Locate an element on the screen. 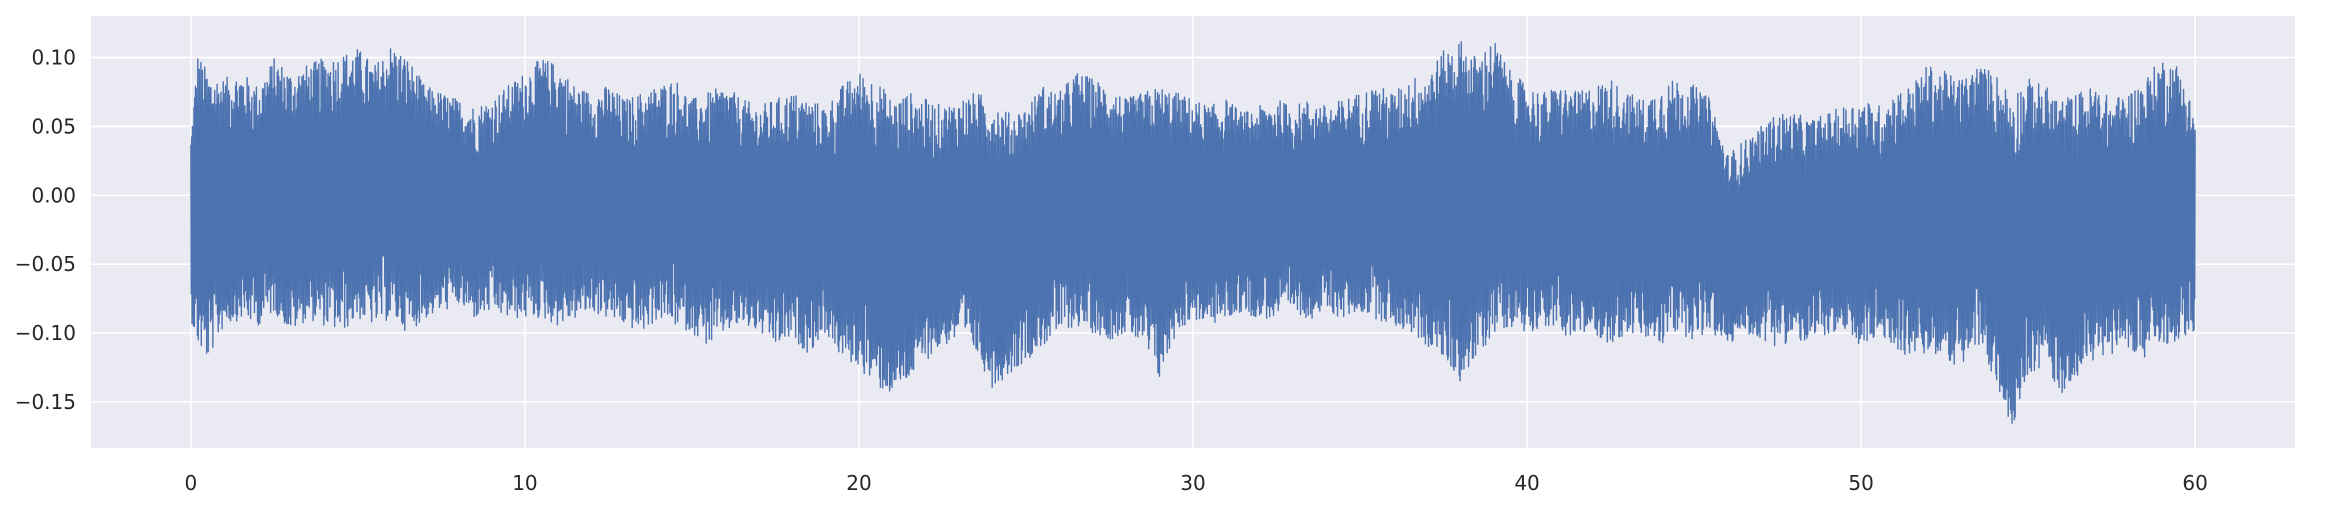  x-axis-ticks: 0 10 20 30 40 50 60 is located at coordinates (1196, 483).